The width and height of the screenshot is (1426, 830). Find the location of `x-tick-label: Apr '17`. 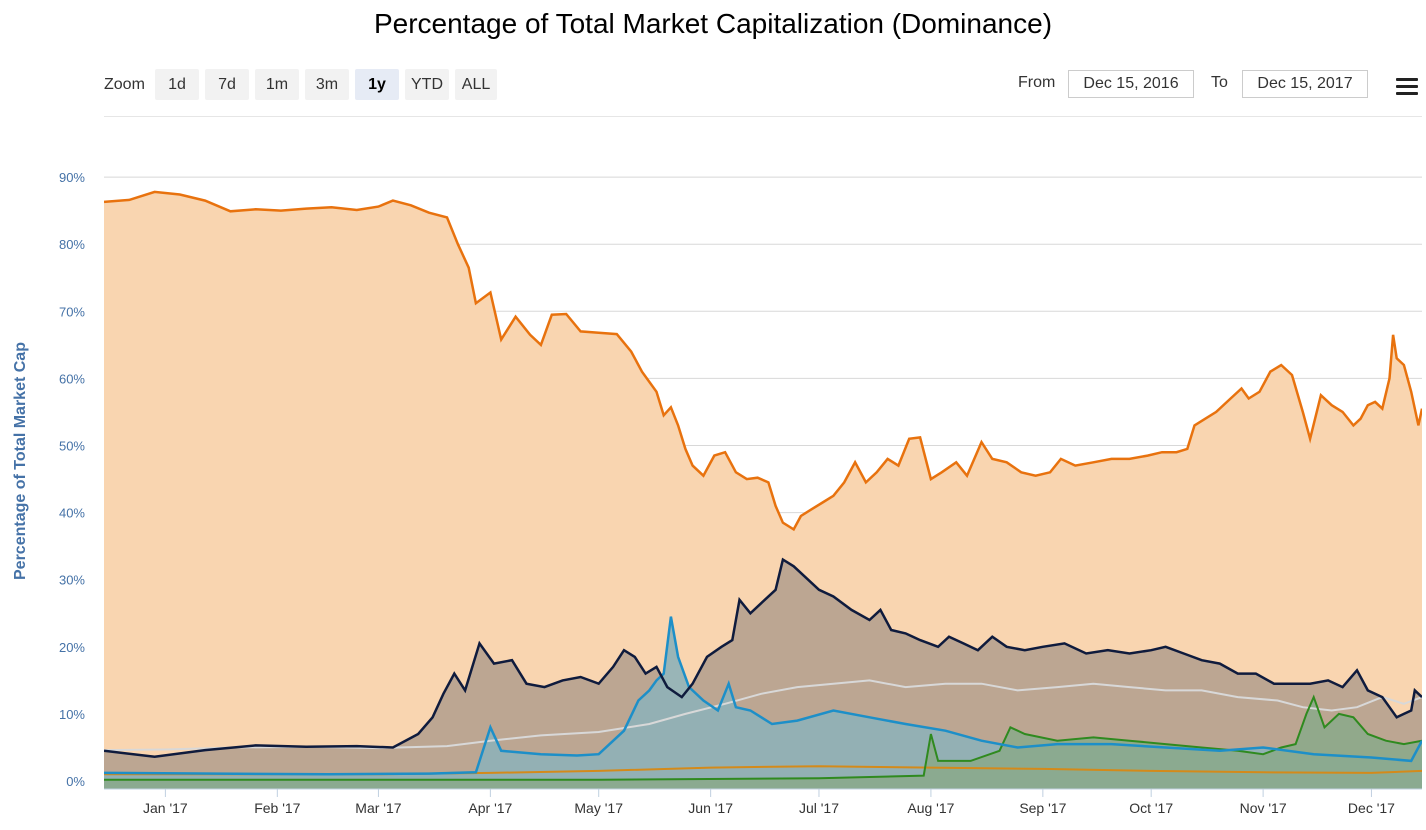

x-tick-label: Apr '17 is located at coordinates (490, 808).